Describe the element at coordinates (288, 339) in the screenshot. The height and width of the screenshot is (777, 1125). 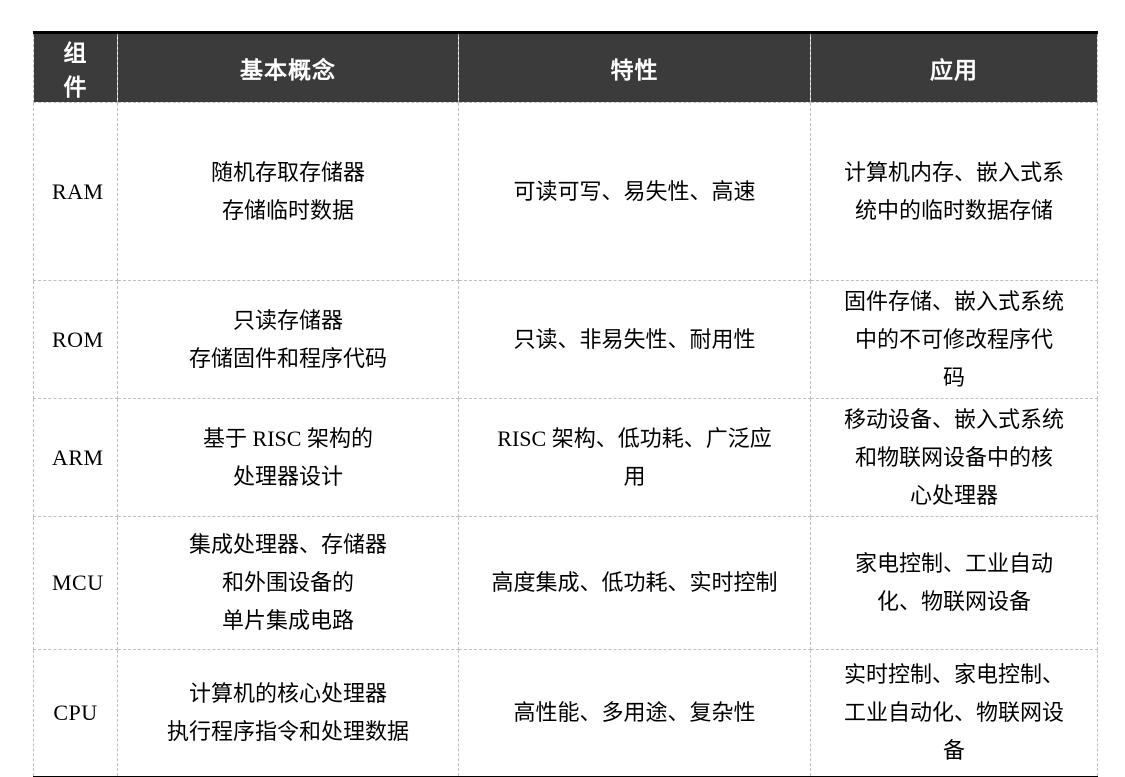
I see `component-concept: 只读存储器 存储固件和程序代码` at that location.